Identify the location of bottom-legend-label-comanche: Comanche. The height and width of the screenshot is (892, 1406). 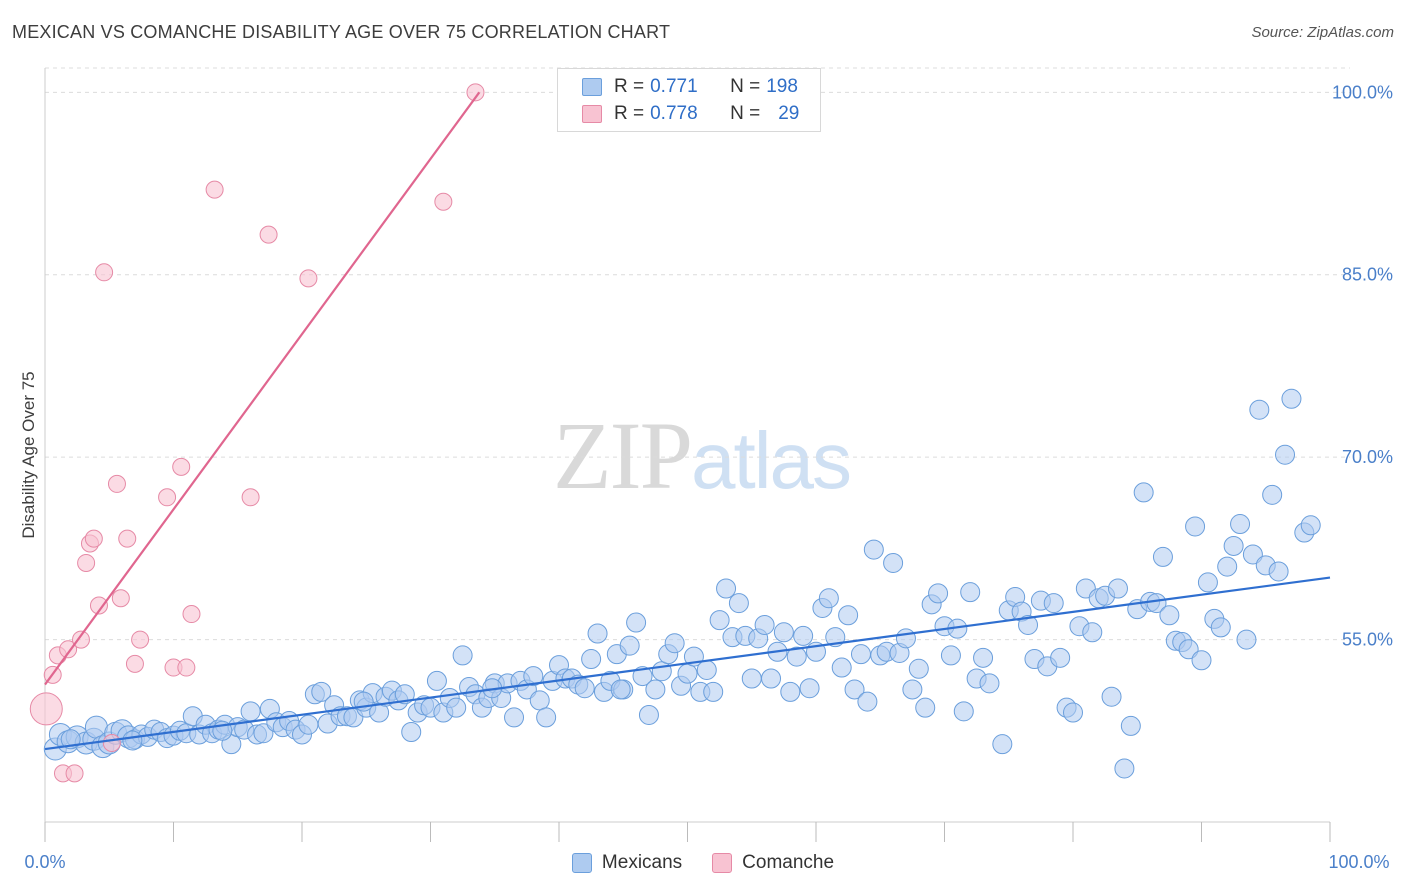
(788, 862).